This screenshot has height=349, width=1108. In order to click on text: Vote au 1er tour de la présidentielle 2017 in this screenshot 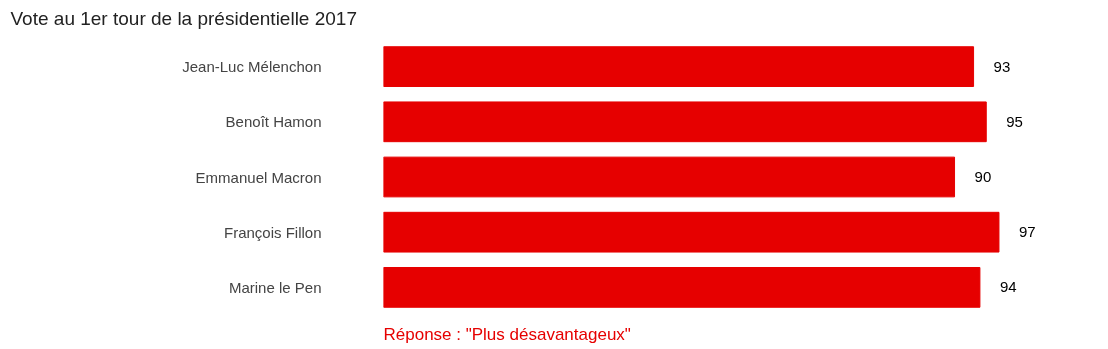, I will do `click(183, 18)`.